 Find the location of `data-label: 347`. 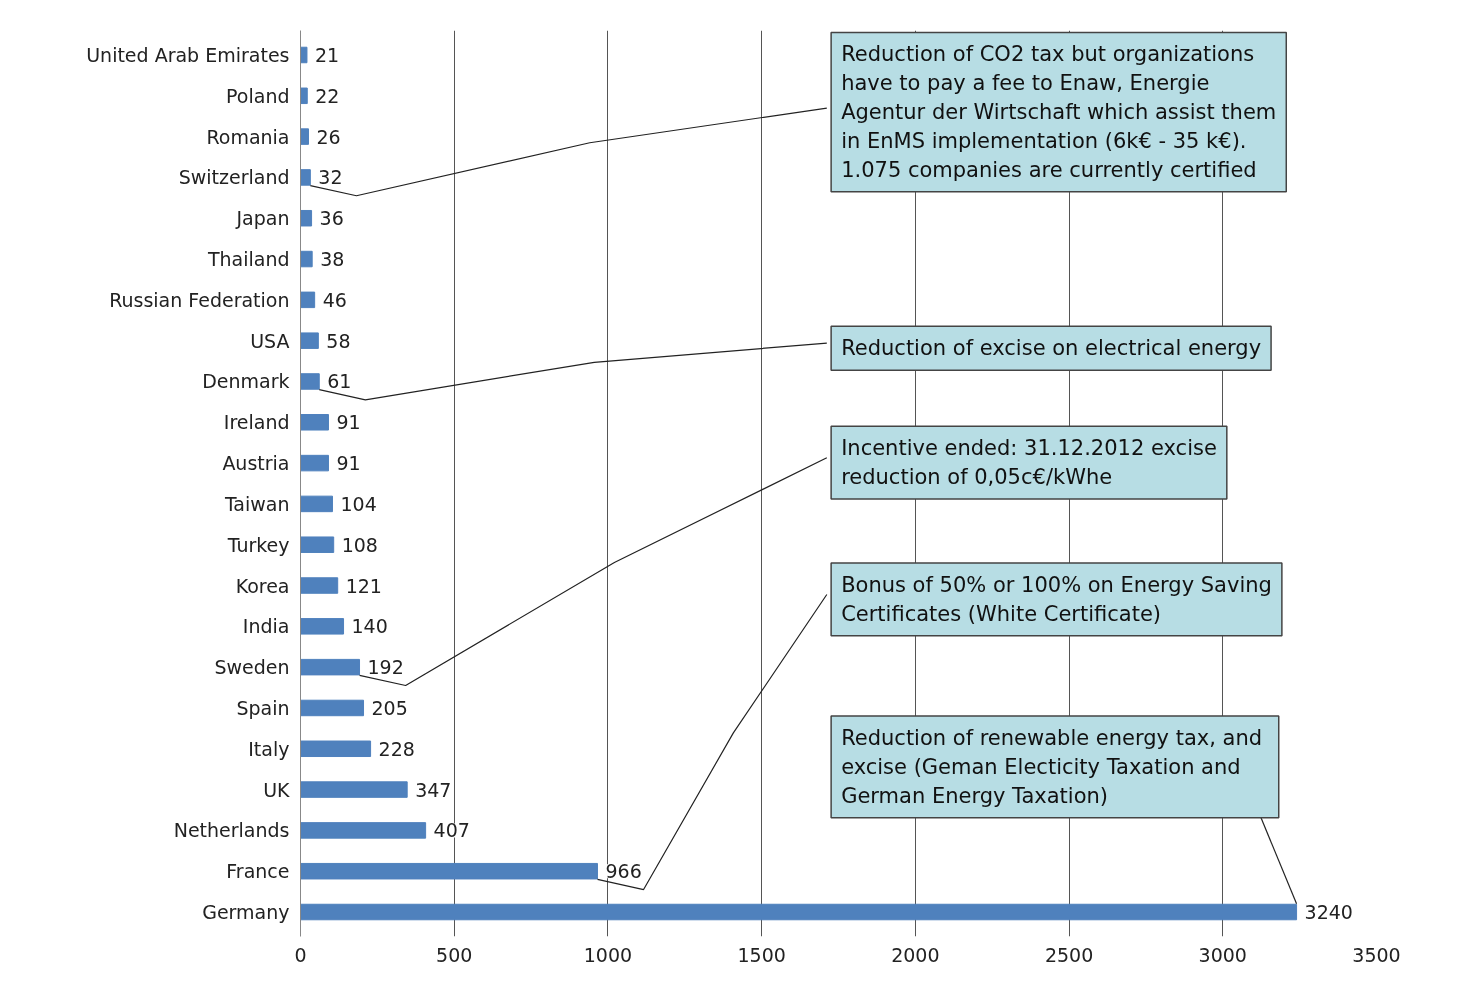

data-label: 347 is located at coordinates (433, 789).